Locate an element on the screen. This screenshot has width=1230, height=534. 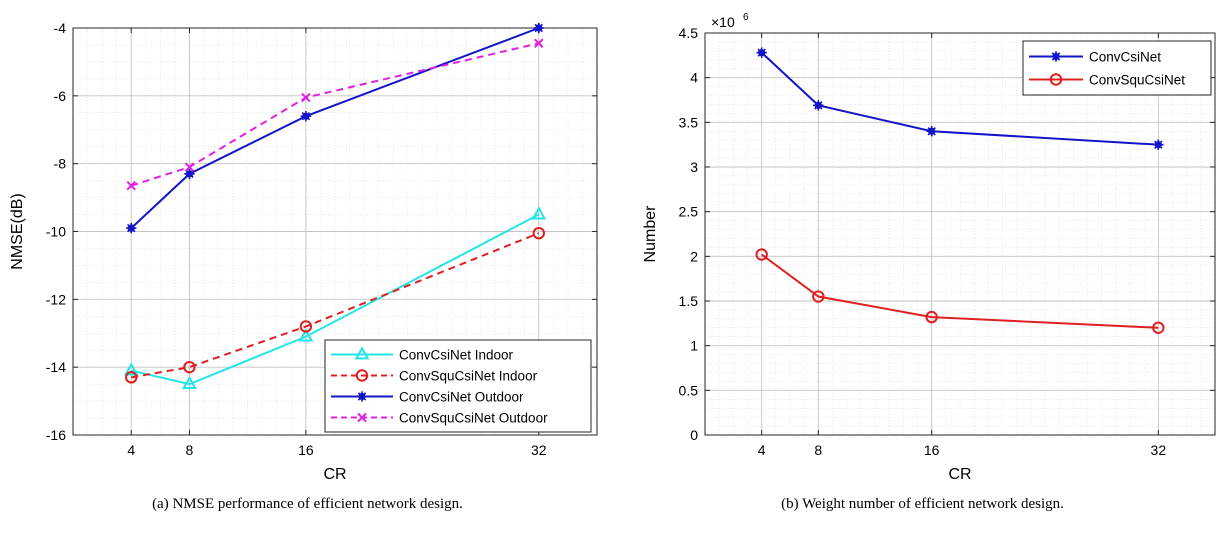
legend-label: ConvCsiNet is located at coordinates (1125, 57).